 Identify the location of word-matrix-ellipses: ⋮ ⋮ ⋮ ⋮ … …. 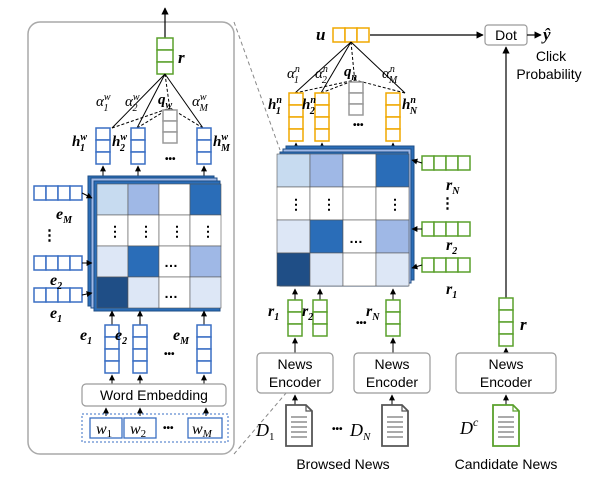
(161, 262).